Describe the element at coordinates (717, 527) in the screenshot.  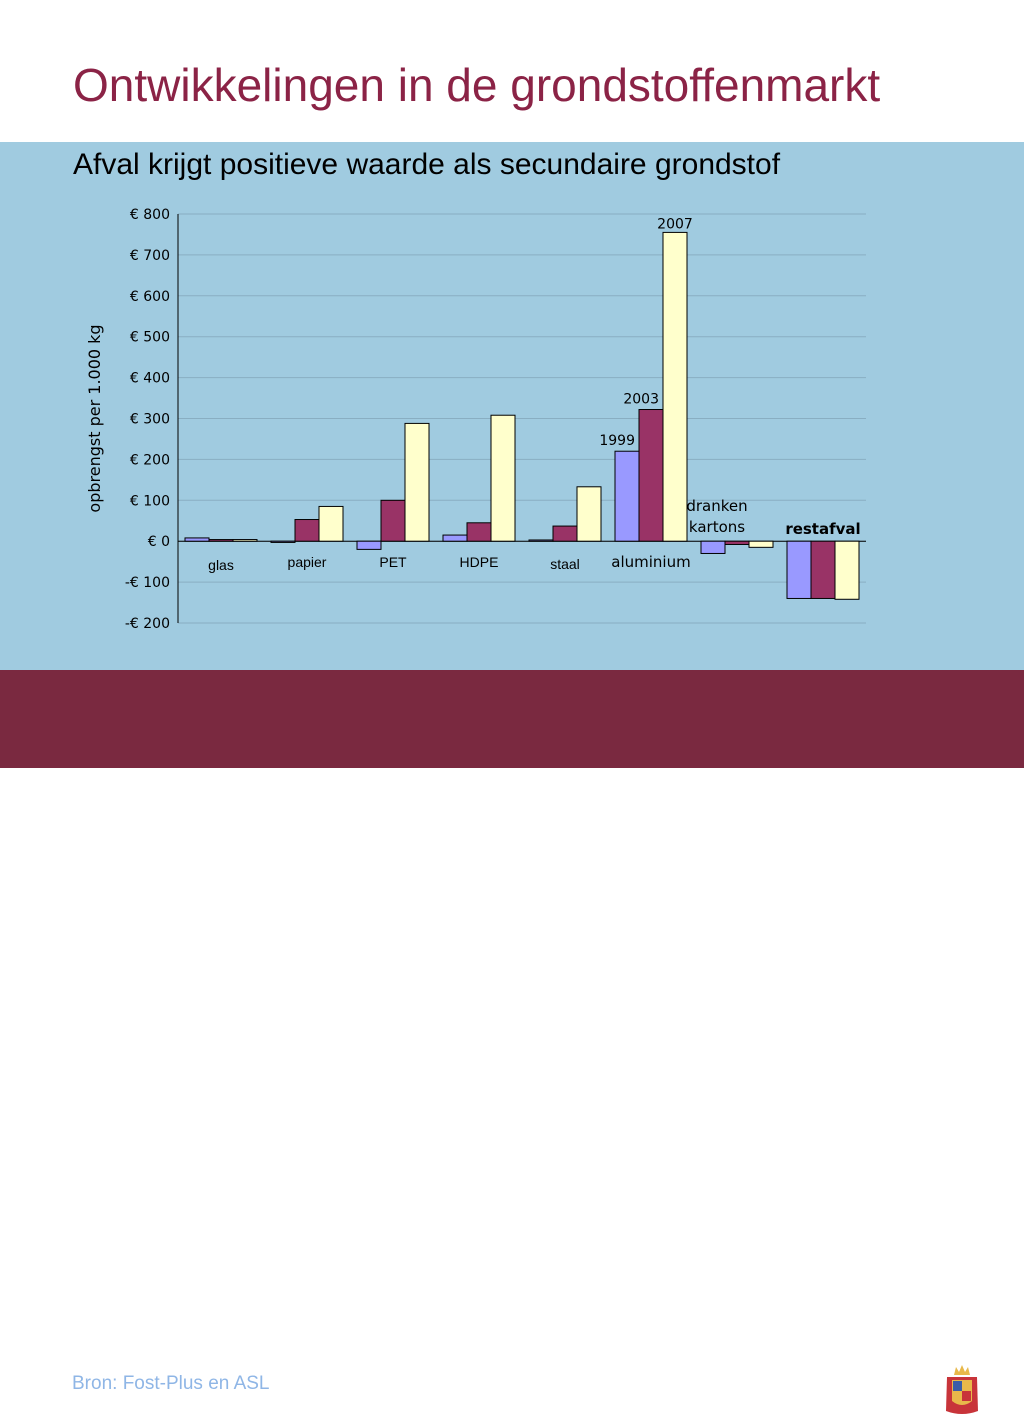
I see `category-label: kartons` at that location.